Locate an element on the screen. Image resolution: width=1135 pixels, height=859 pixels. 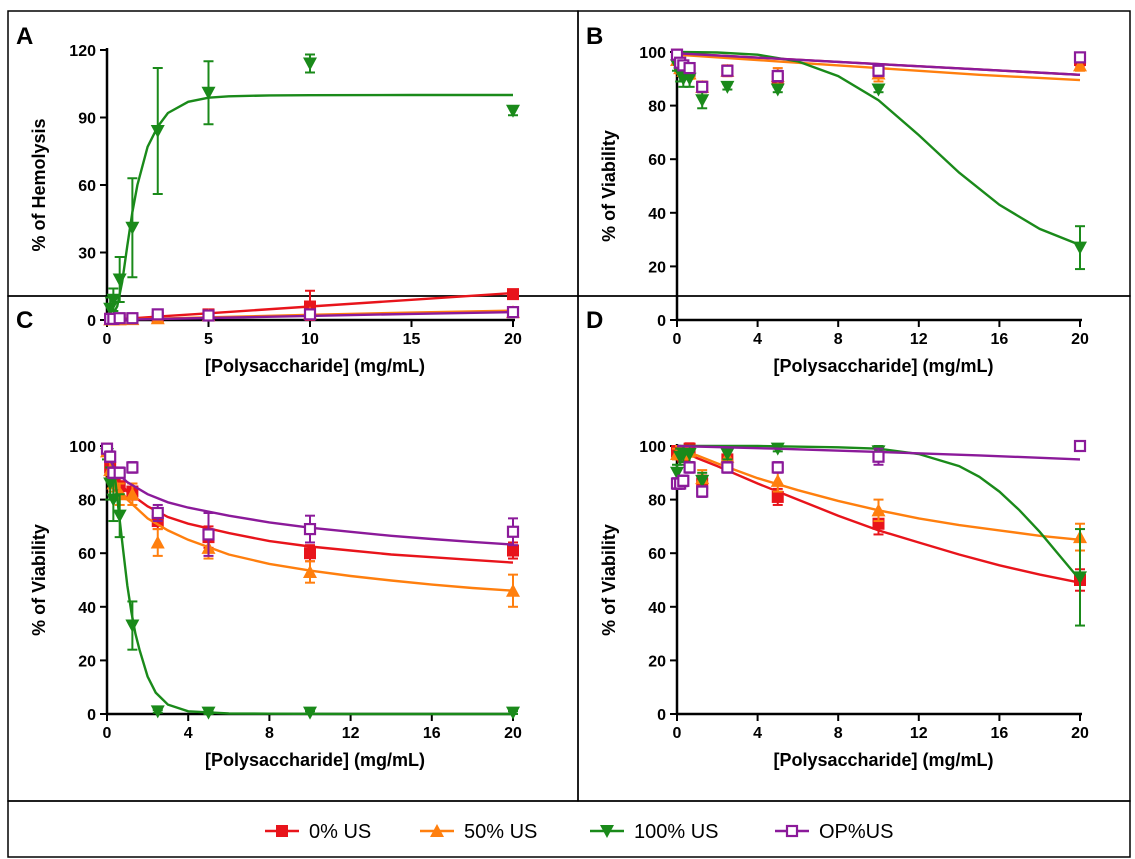
x-tick-label: 5 is located at coordinates (208, 339).